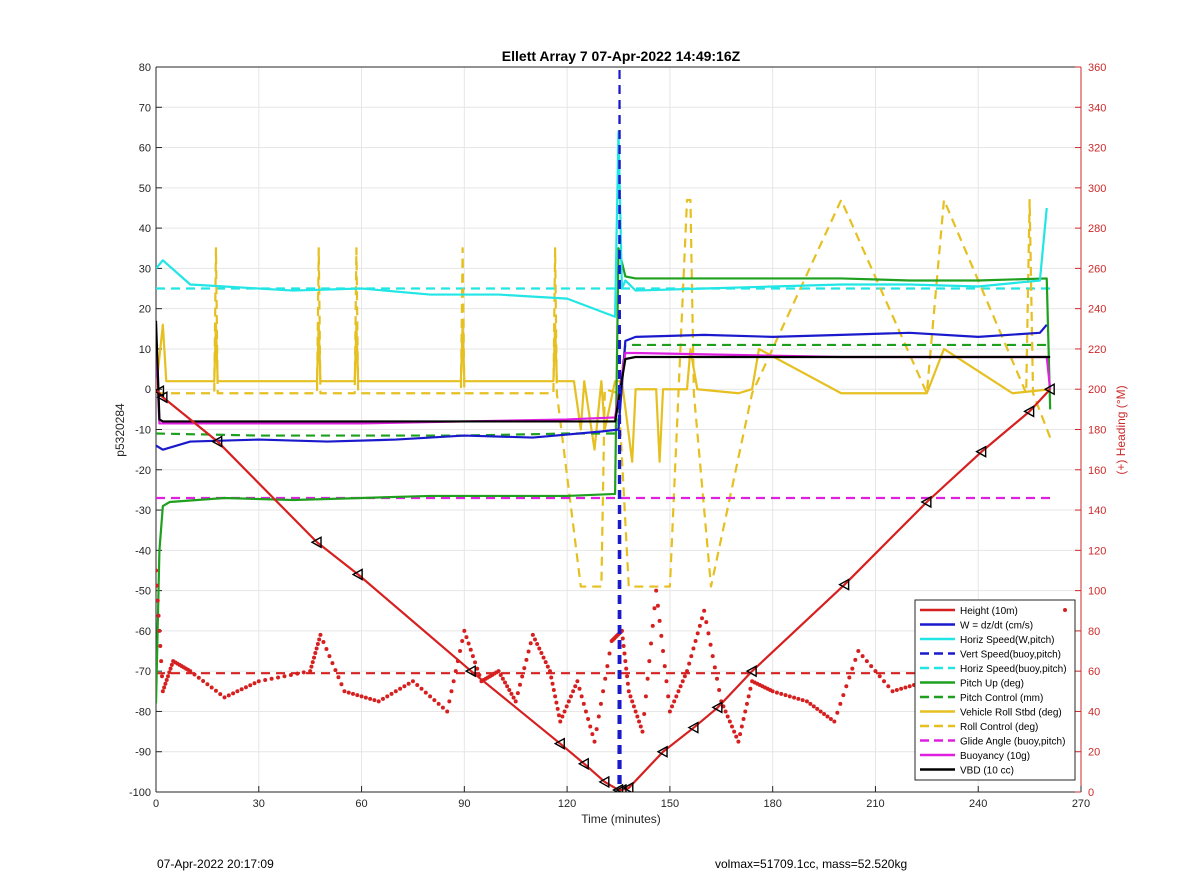  What do you see at coordinates (1007, 640) in the screenshot?
I see `legend-label: Horiz Speed(W,pitch)` at bounding box center [1007, 640].